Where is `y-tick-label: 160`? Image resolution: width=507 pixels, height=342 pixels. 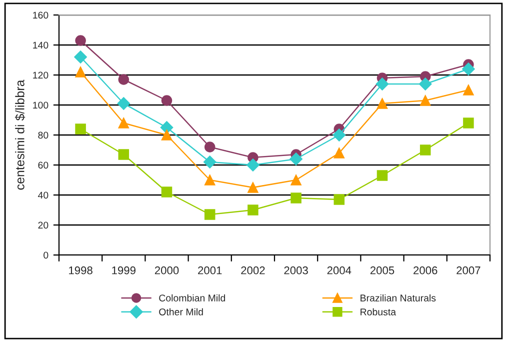 y-tick-label: 160 is located at coordinates (40, 15).